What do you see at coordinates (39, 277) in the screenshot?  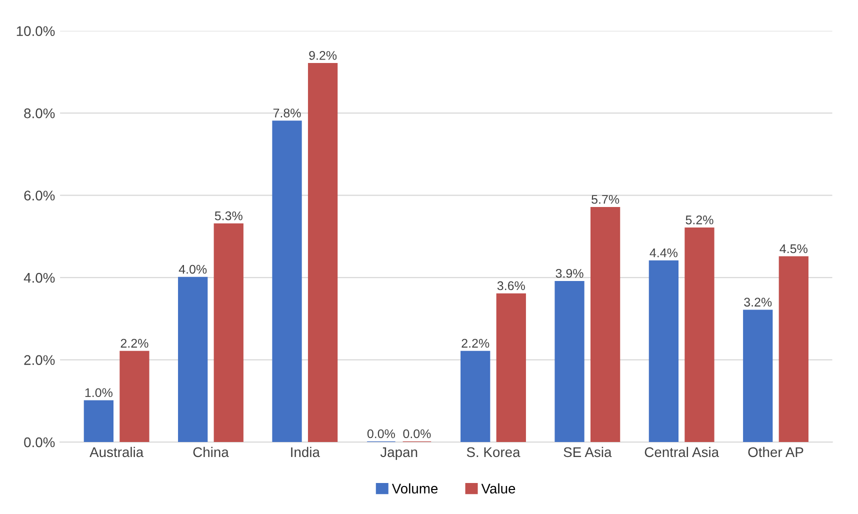 I see `y-tick-label: 4.0%` at bounding box center [39, 277].